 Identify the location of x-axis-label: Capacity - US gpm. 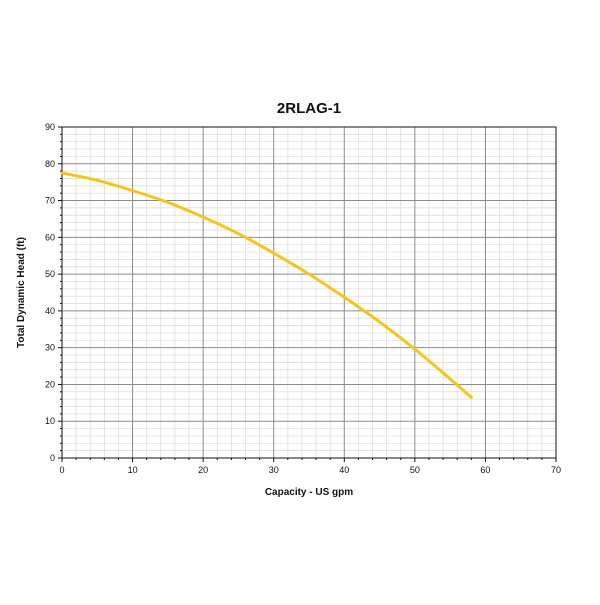
(309, 492).